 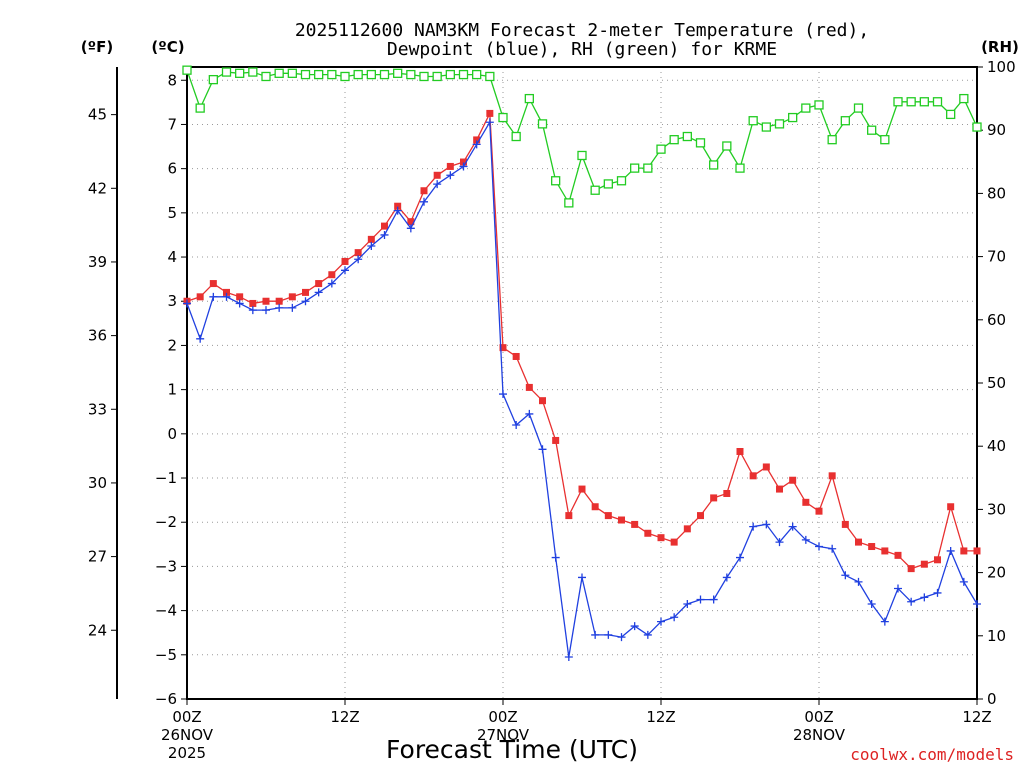 What do you see at coordinates (97, 409) in the screenshot?
I see `fahrenheit-tick-label: 33` at bounding box center [97, 409].